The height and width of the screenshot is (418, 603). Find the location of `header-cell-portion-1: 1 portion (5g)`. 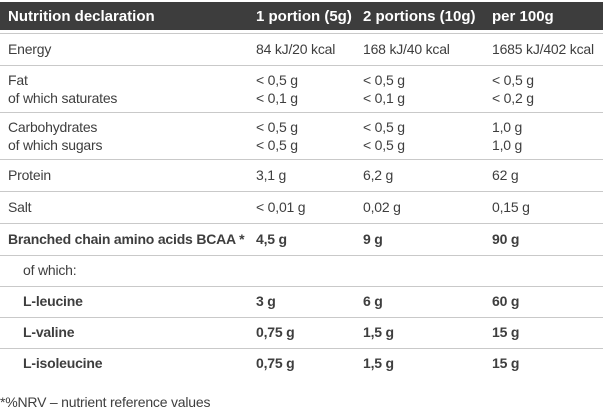

header-cell-portion-1: 1 portion (5g) is located at coordinates (304, 16).